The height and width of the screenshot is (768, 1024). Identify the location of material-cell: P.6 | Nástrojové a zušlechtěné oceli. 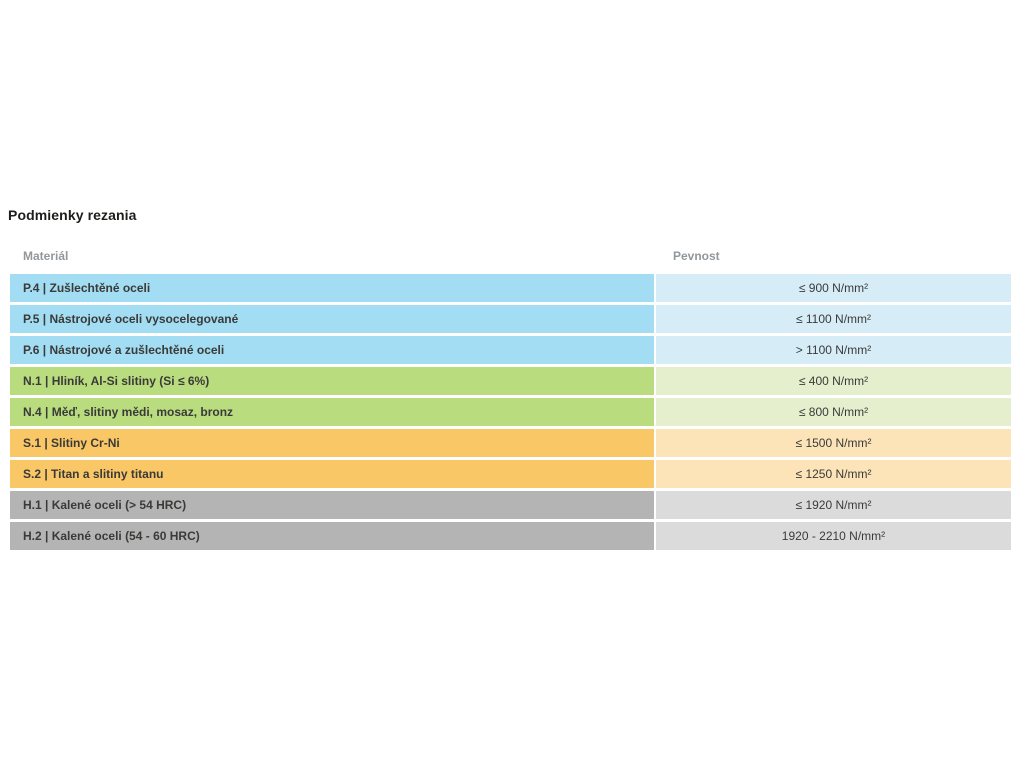
(332, 350).